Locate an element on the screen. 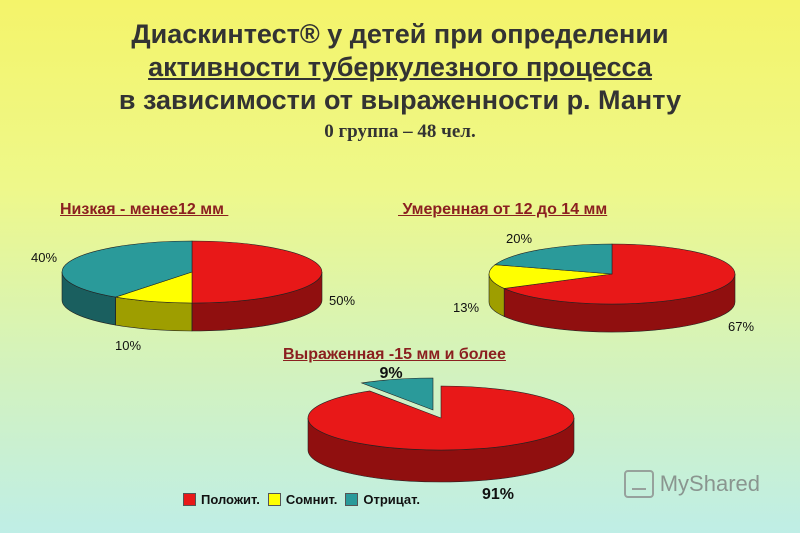  legend-item-doubtful: Сомнит. is located at coordinates (302, 499).